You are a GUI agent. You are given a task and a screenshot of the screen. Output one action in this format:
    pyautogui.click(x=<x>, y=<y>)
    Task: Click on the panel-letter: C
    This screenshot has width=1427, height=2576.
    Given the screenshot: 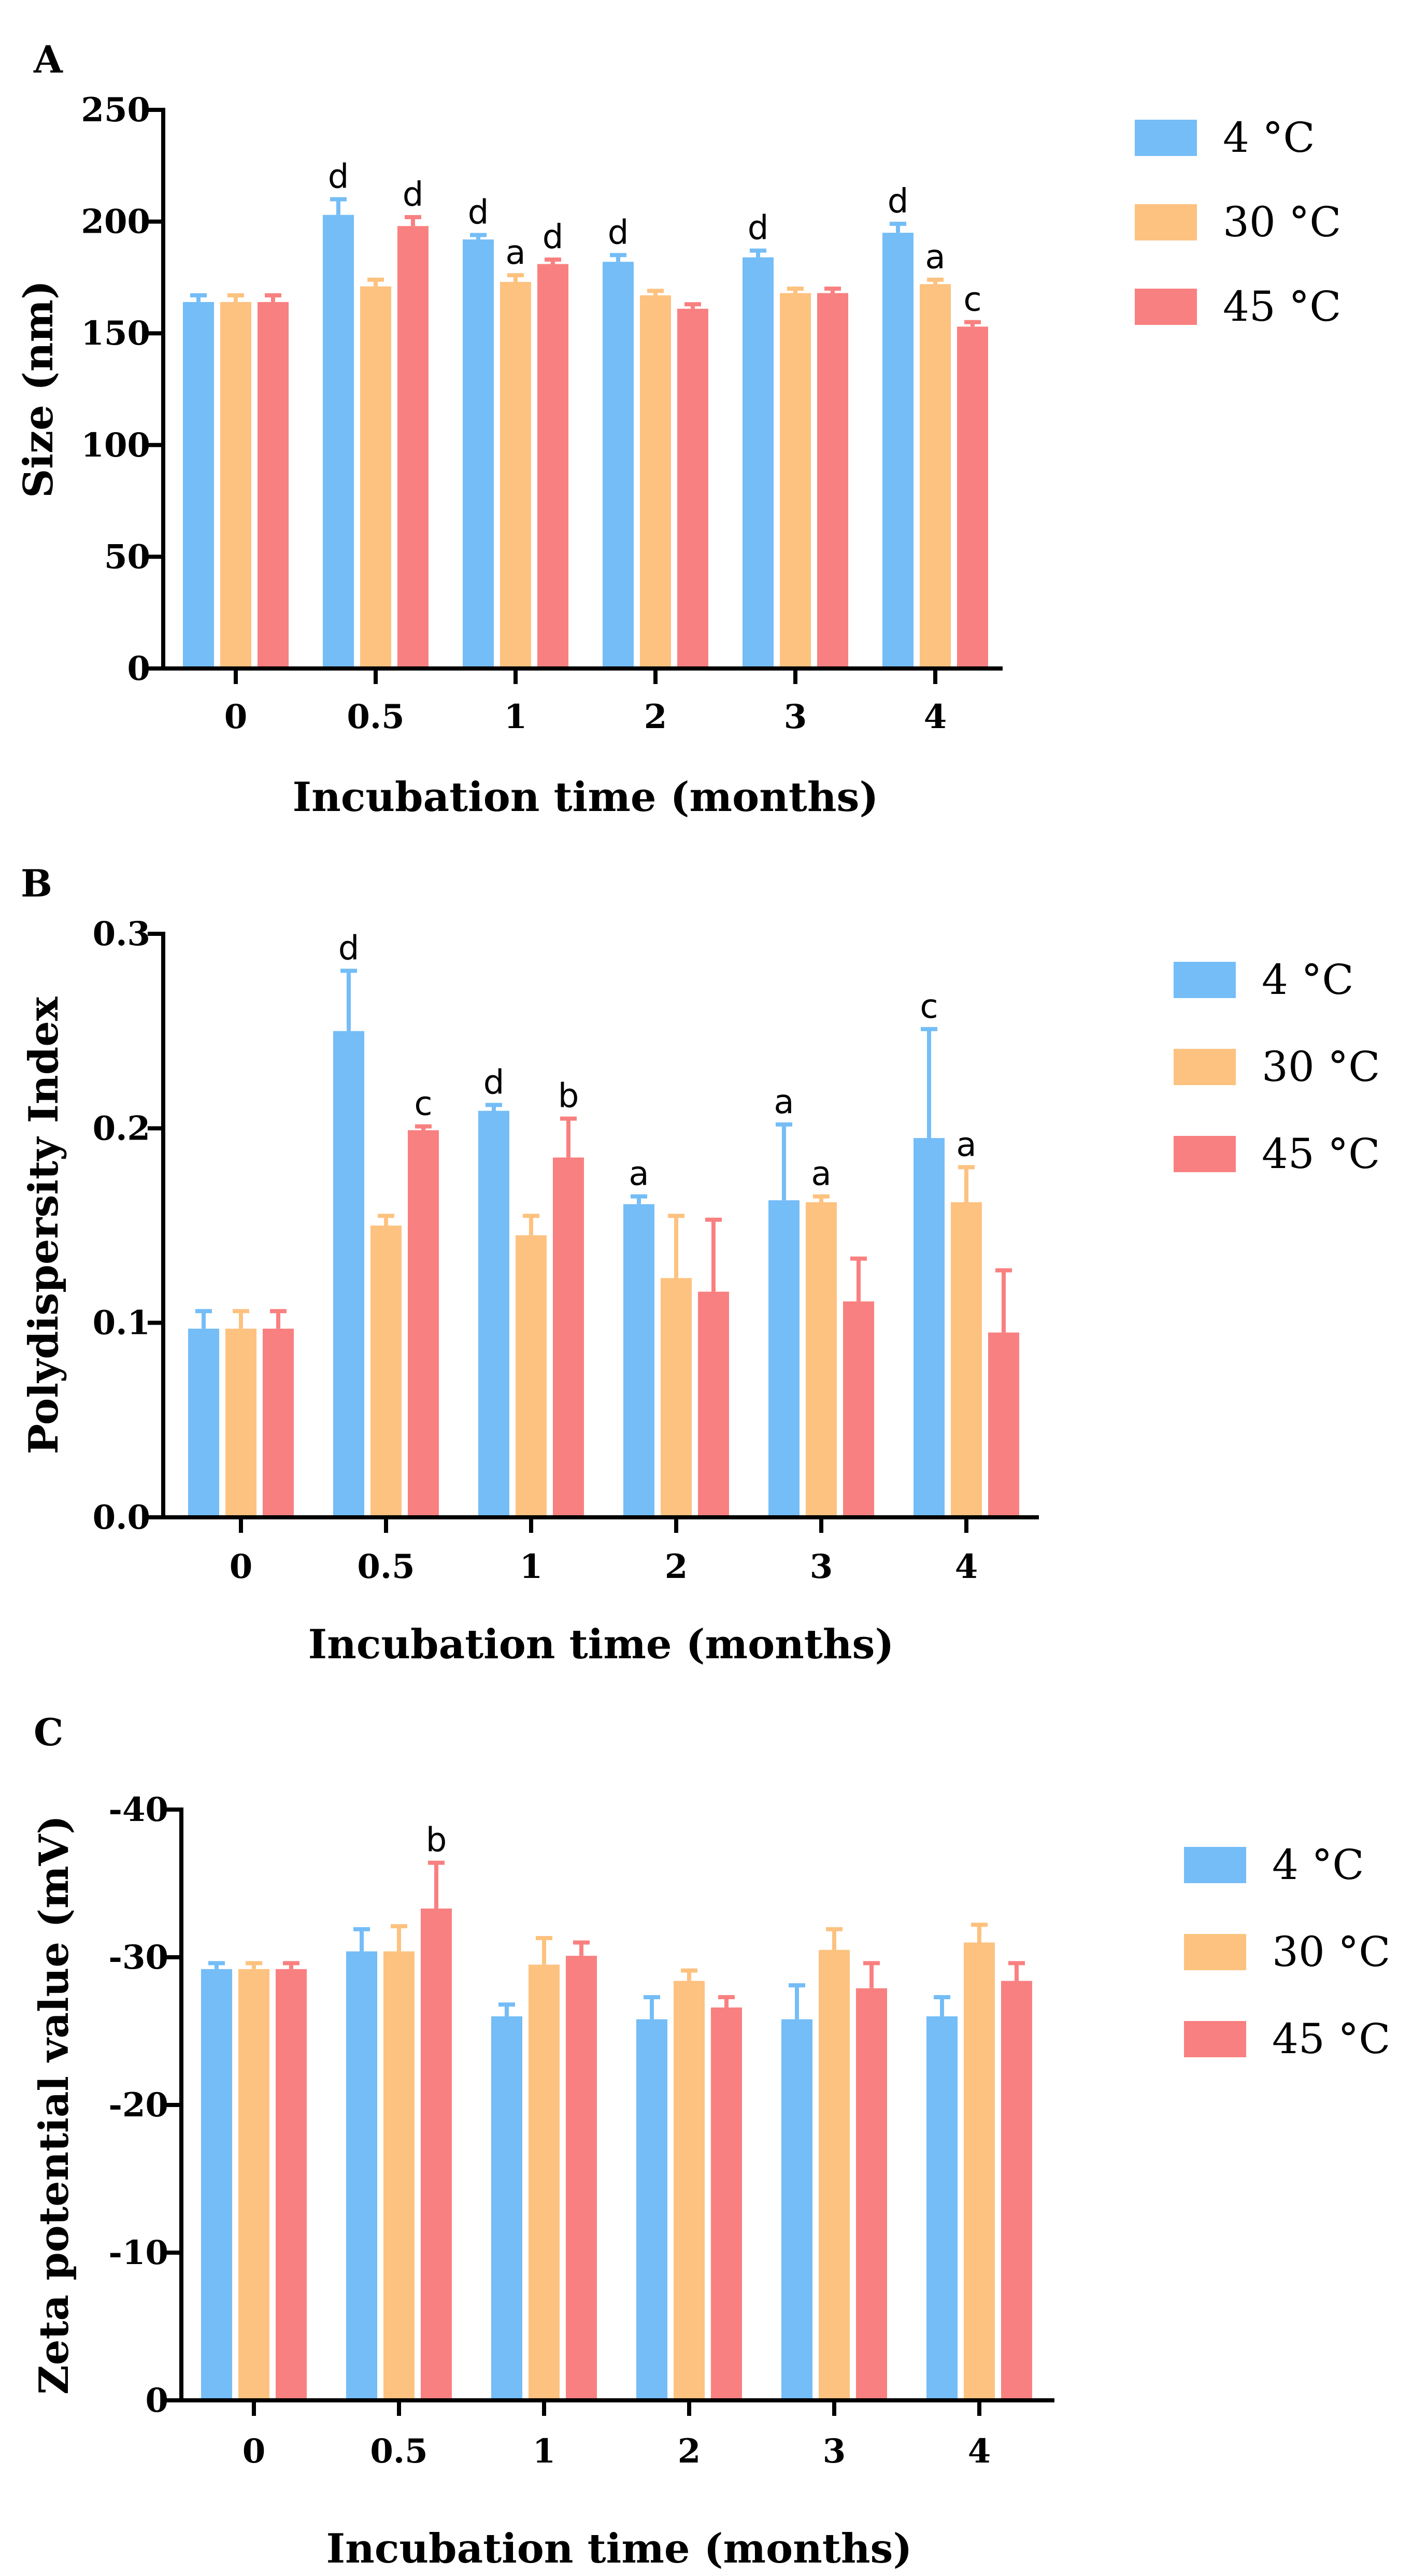 What is the action you would take?
    pyautogui.click(x=48, y=1732)
    